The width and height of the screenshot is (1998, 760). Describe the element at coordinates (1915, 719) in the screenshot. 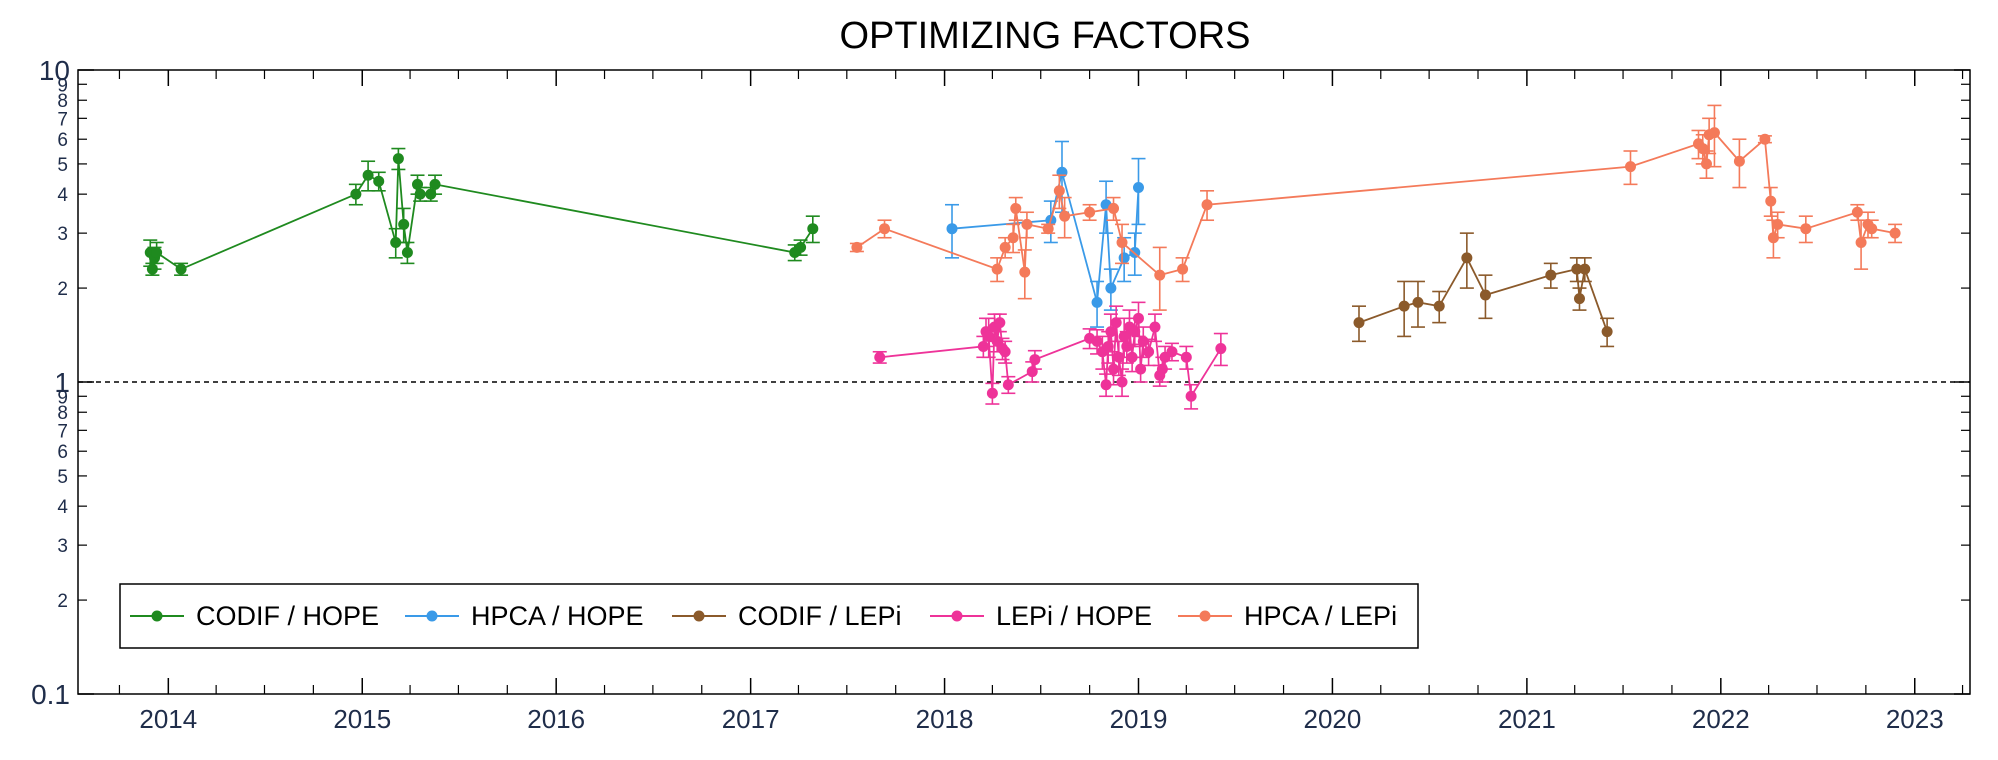

I see `x-tick-label: 2023` at that location.